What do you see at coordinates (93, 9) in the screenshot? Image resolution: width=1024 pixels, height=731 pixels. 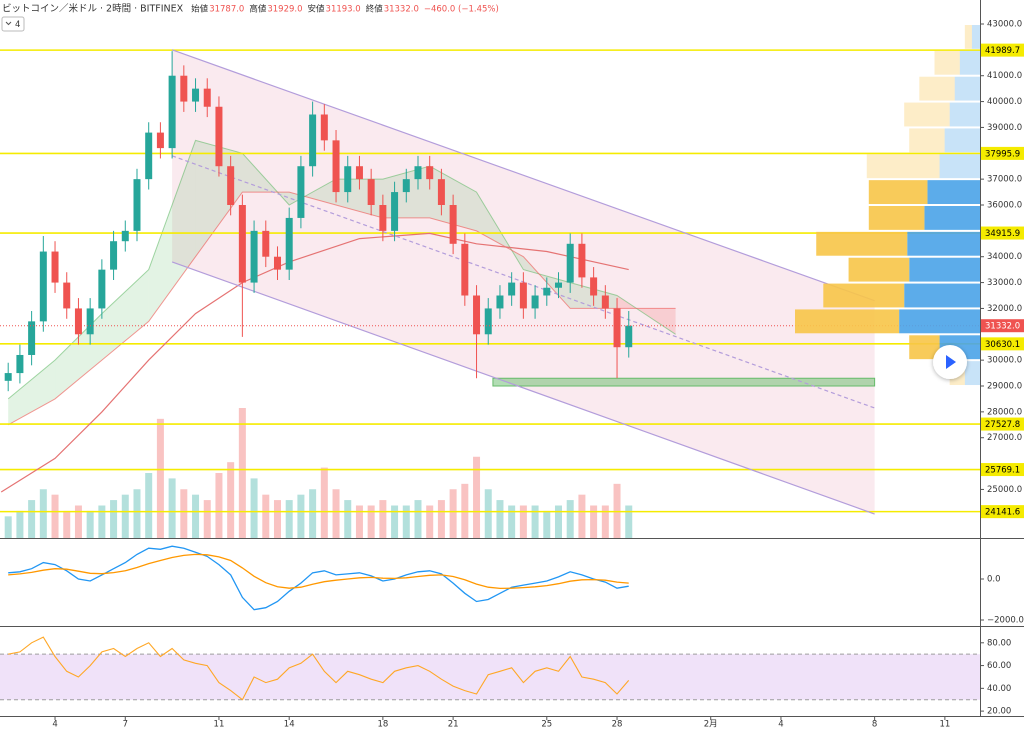 I see `symbol-title: ビットコイン／米ドル · 2時間 · BITFINEX` at bounding box center [93, 9].